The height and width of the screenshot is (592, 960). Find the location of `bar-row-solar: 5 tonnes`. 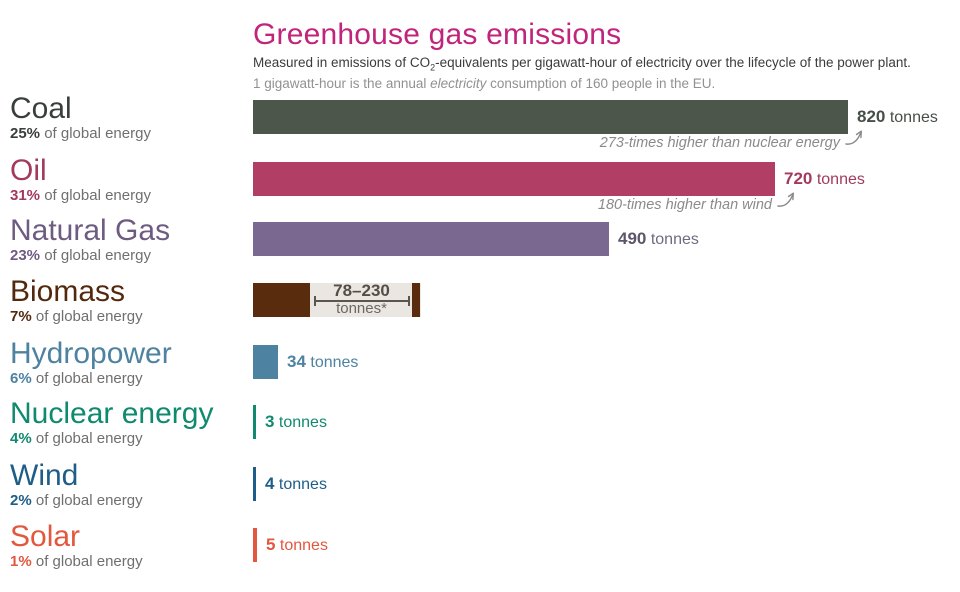

bar-row-solar: 5 tonnes is located at coordinates (606, 559).